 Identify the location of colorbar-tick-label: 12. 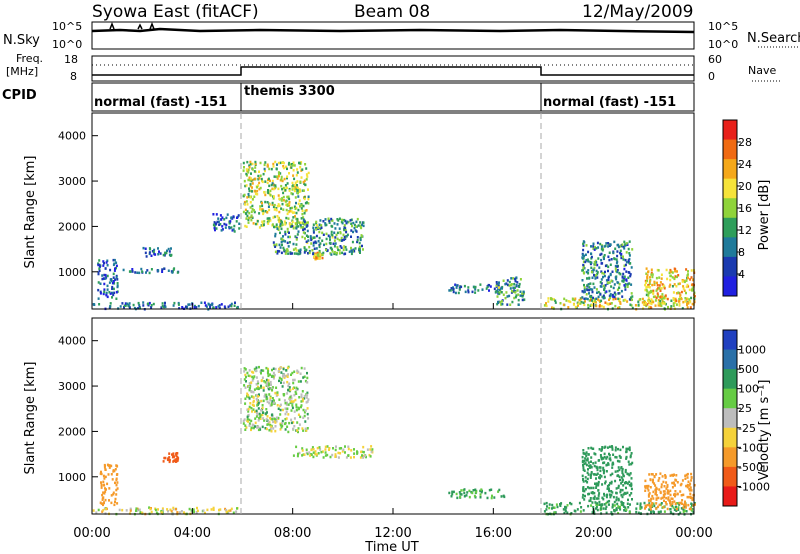
(745, 230).